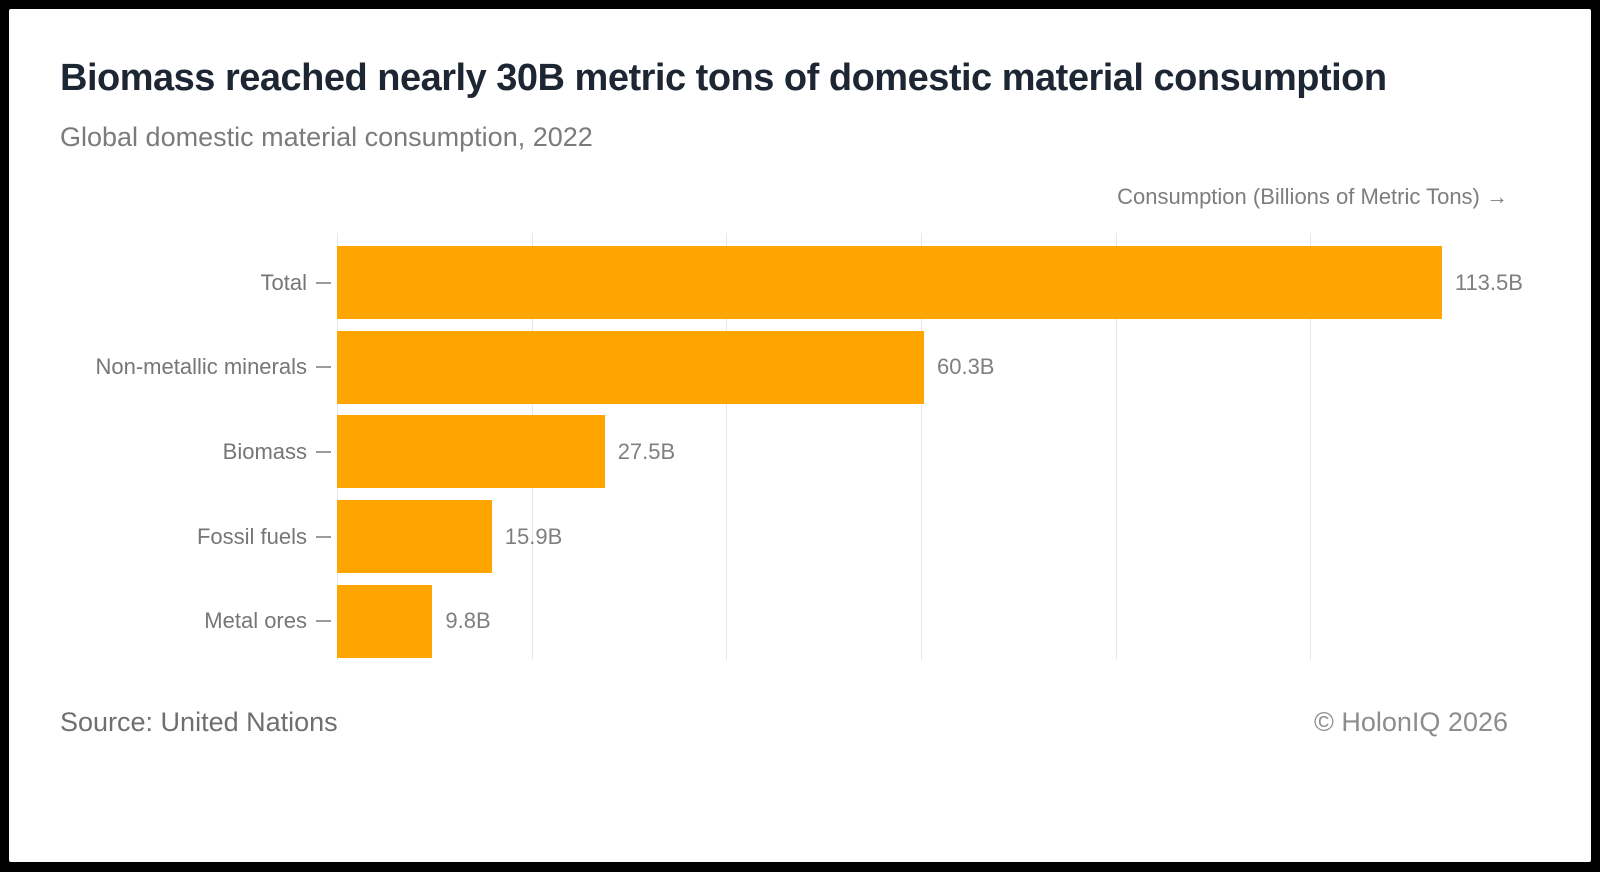 The width and height of the screenshot is (1600, 872). Describe the element at coordinates (199, 722) in the screenshot. I see `source-note: Source: United Nations` at that location.